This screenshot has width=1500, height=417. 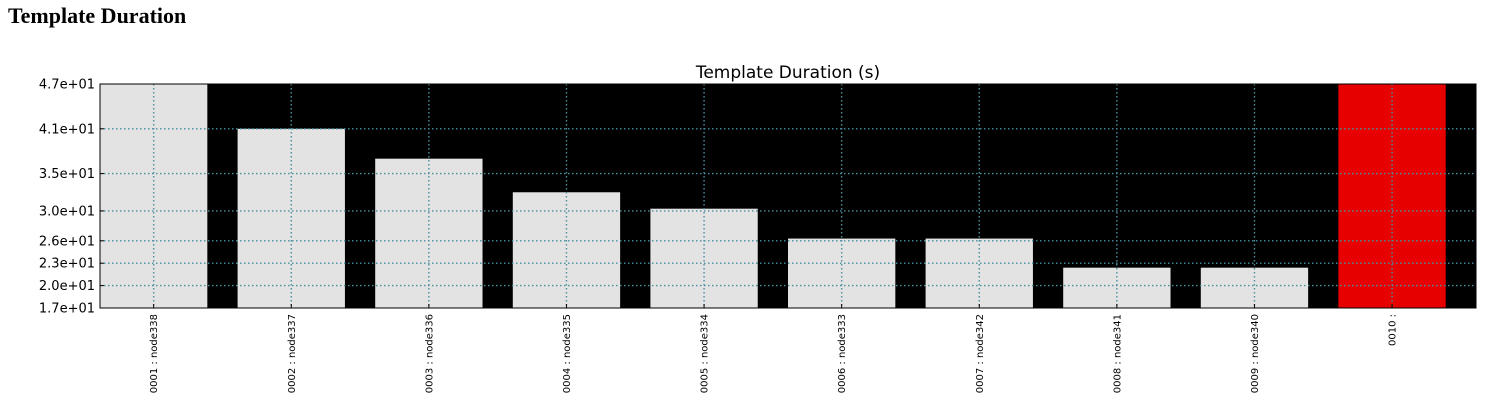 I want to click on x-tick-label: 0004 : node335, so click(x=567, y=353).